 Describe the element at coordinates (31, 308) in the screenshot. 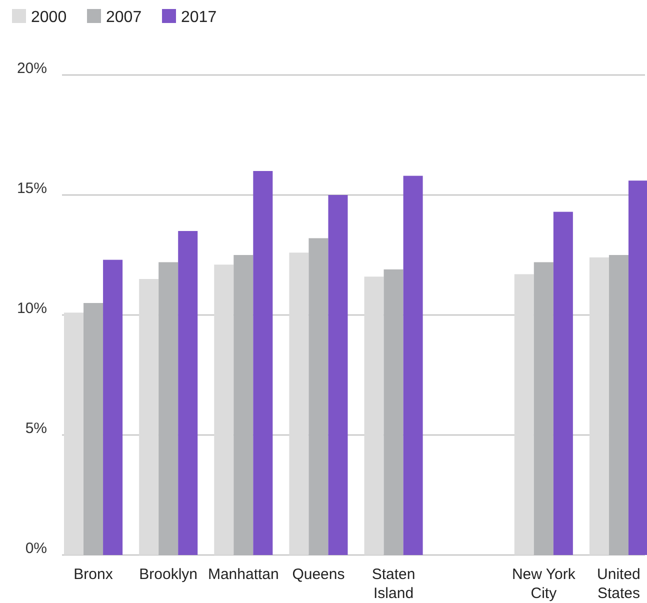

I see `y-tick-label: 10%` at that location.